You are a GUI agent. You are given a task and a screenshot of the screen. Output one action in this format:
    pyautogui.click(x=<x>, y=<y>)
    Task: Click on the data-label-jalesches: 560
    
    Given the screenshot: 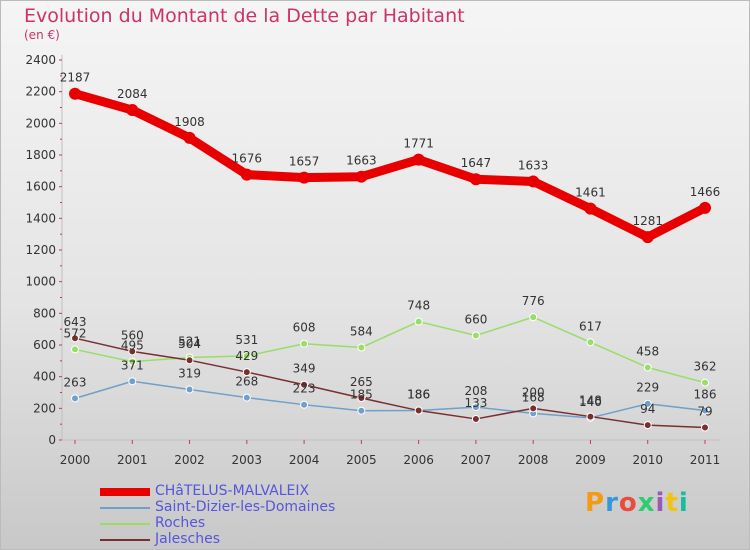 What is the action you would take?
    pyautogui.click(x=132, y=335)
    